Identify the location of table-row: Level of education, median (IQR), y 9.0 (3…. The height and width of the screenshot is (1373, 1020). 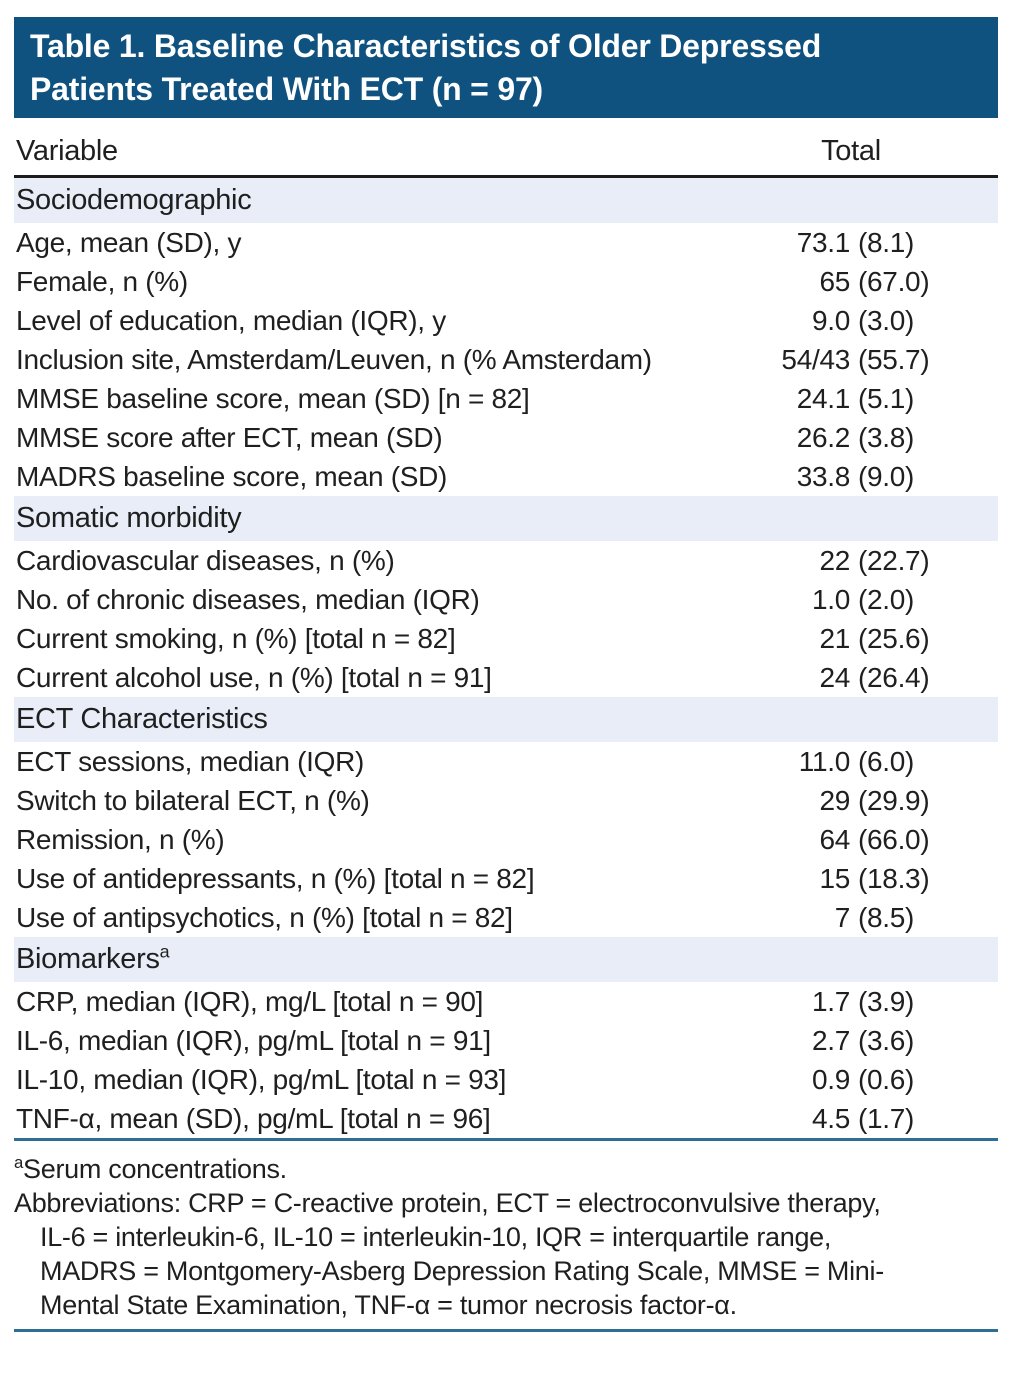
(506, 320).